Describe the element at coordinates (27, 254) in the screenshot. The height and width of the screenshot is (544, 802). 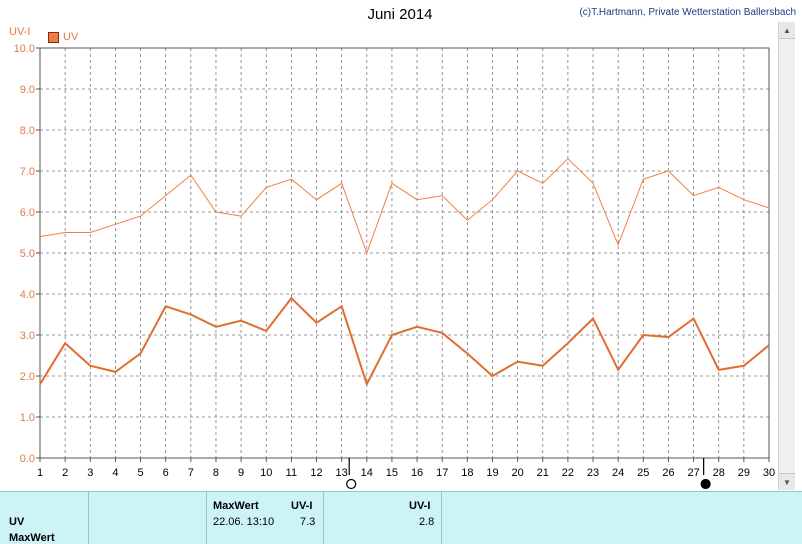
I see `y-tick-label: 5.0` at that location.